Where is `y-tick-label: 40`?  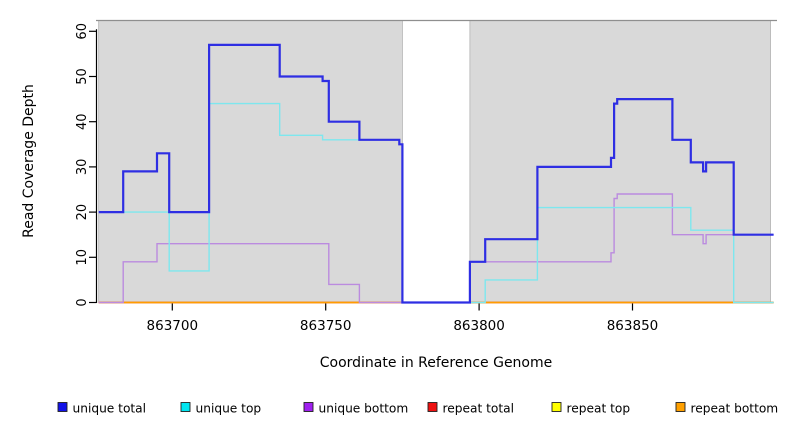
y-tick-label: 40 is located at coordinates (82, 121).